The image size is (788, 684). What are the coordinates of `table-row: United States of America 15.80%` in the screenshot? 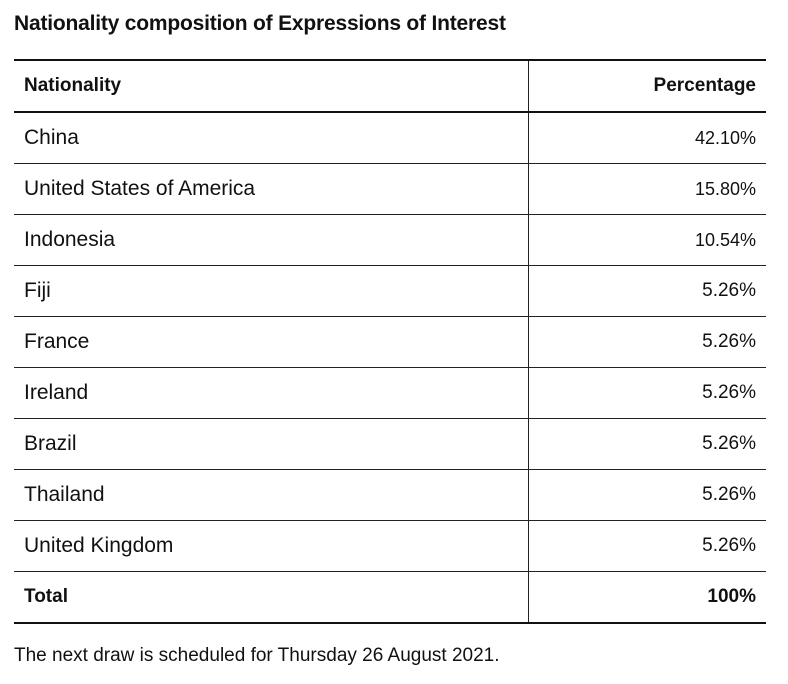 It's located at (390, 189).